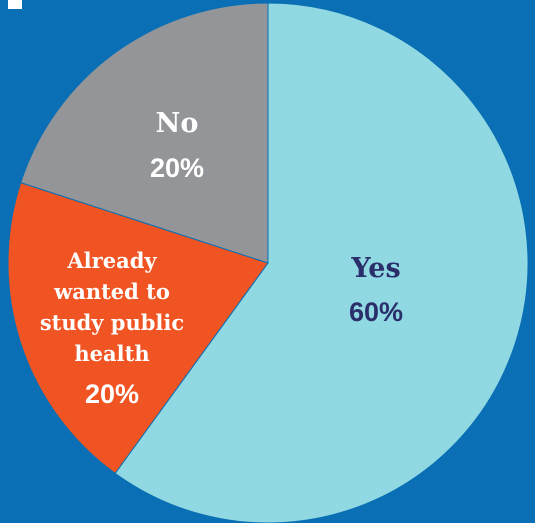  What do you see at coordinates (177, 123) in the screenshot?
I see `slice-label-3: No` at bounding box center [177, 123].